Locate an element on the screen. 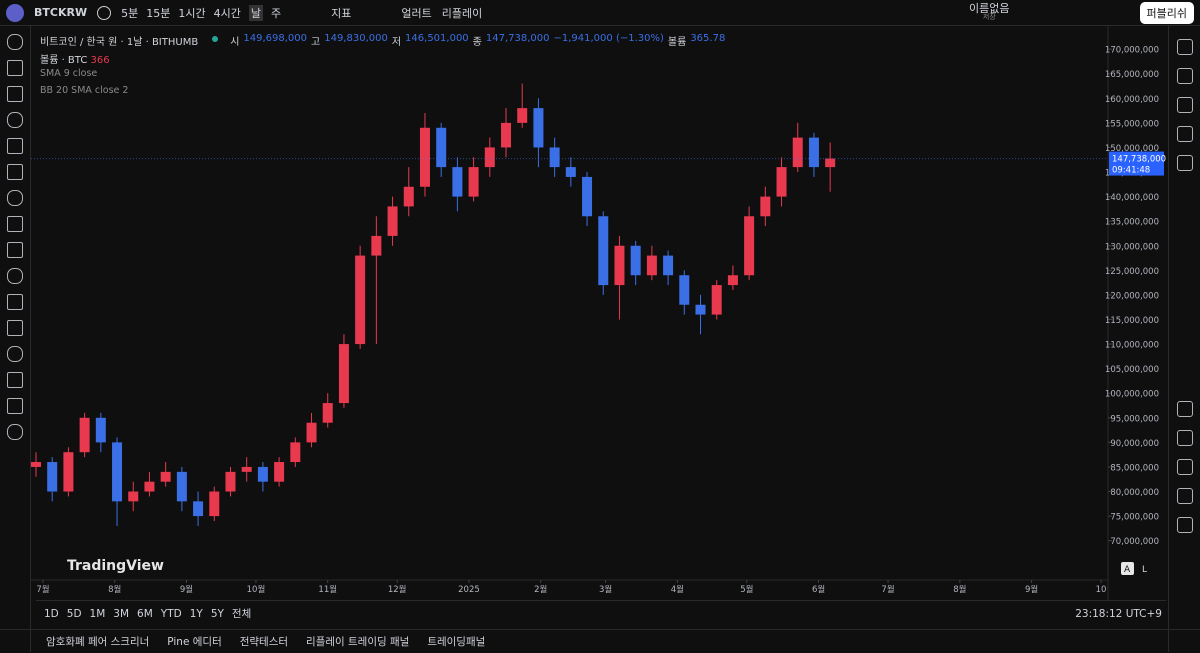 The height and width of the screenshot is (653, 1200). range-button: YTD is located at coordinates (171, 613).